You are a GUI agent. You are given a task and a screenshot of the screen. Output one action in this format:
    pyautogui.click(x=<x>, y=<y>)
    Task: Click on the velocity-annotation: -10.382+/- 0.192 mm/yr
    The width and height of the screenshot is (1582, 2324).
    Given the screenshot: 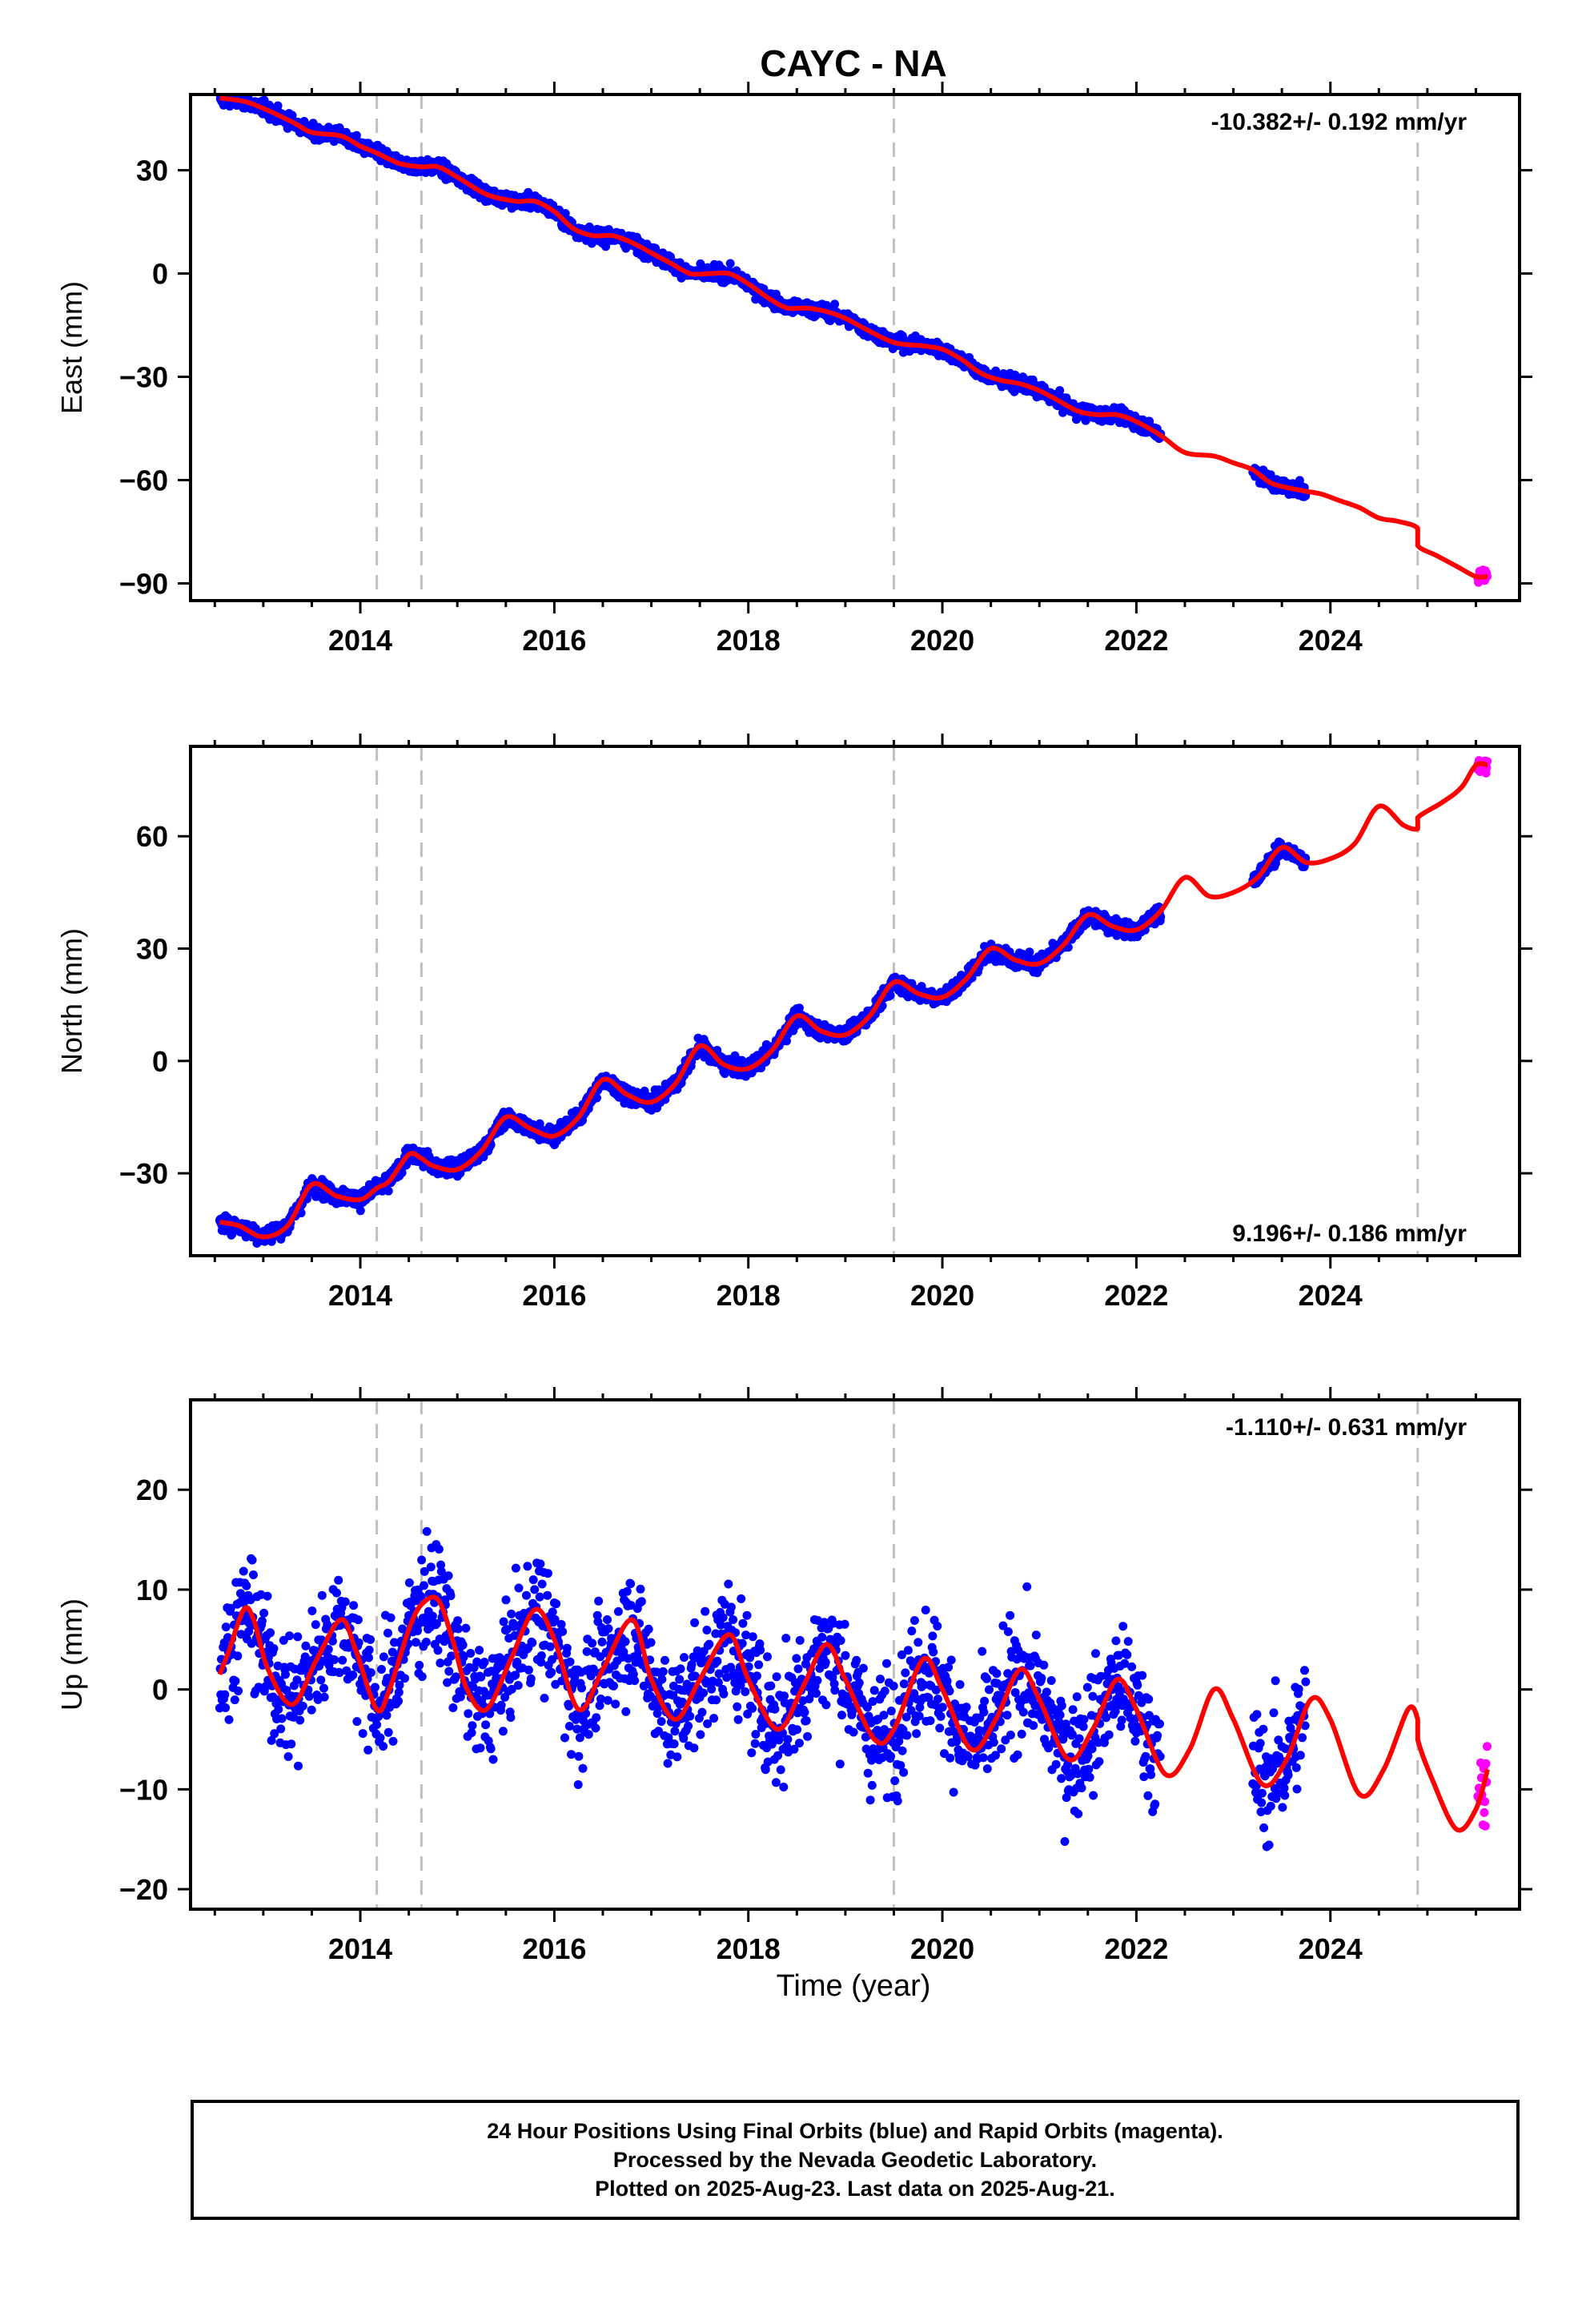 What is the action you would take?
    pyautogui.click(x=1339, y=122)
    